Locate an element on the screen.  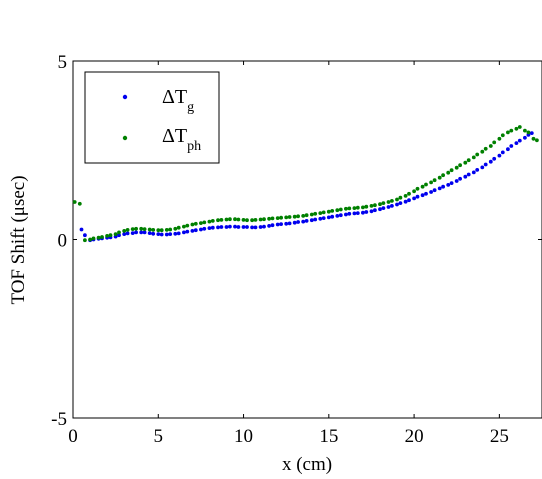
x-tick-label: 0 is located at coordinates (73, 436).